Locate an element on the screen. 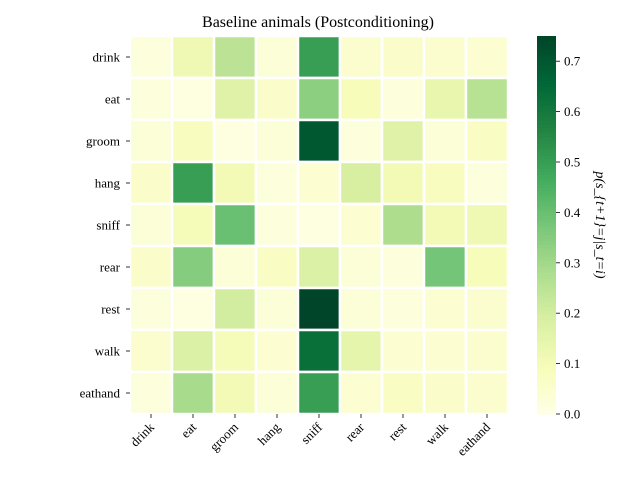  colorbar-tick-label: 0.4 is located at coordinates (572, 212).